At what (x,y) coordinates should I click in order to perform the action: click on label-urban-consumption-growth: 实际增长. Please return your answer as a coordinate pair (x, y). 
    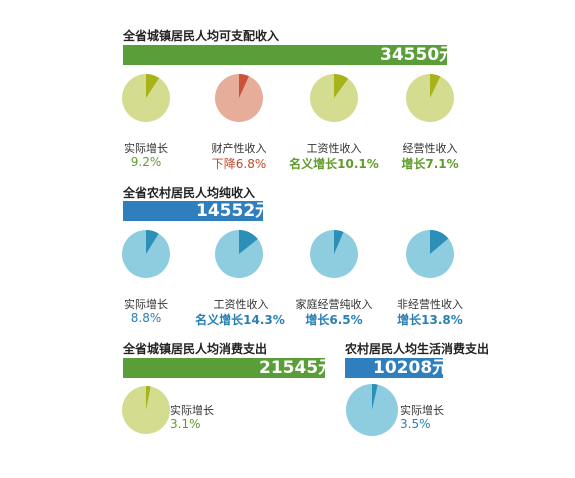
    Looking at the image, I should click on (192, 410).